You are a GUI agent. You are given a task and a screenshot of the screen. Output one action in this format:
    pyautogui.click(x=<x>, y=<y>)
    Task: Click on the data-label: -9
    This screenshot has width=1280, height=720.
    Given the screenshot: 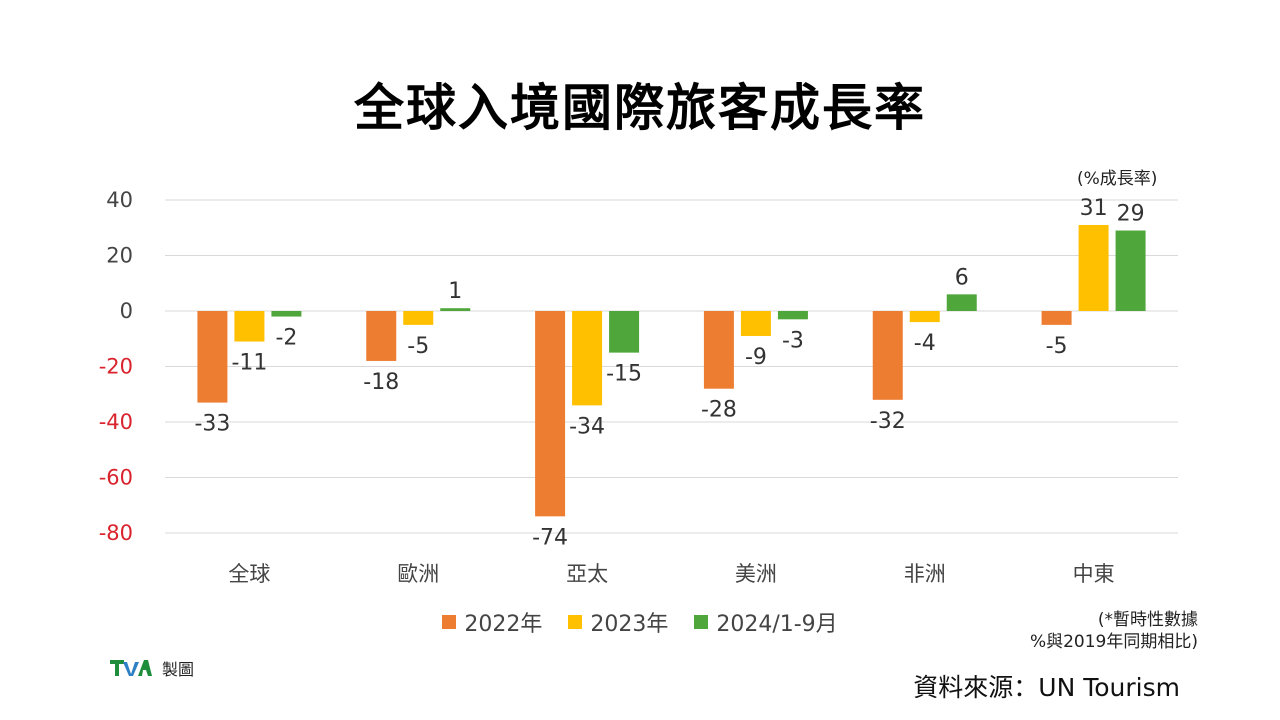 What is the action you would take?
    pyautogui.click(x=756, y=357)
    